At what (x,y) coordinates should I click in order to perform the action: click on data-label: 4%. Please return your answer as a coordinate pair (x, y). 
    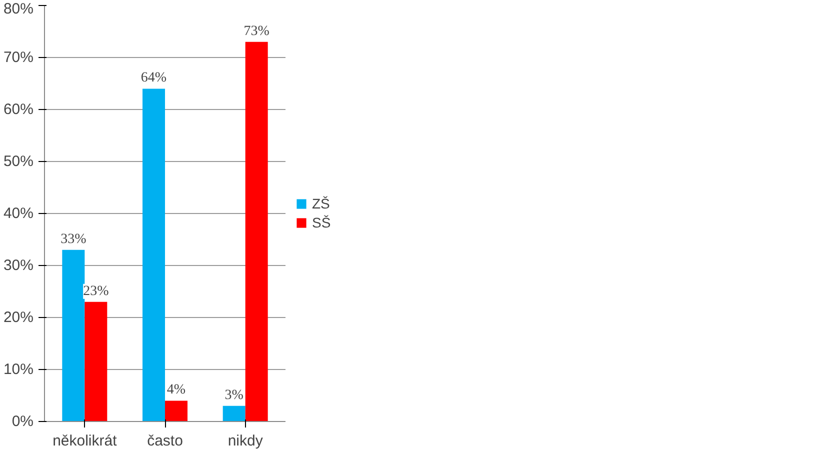
    Looking at the image, I should click on (176, 390).